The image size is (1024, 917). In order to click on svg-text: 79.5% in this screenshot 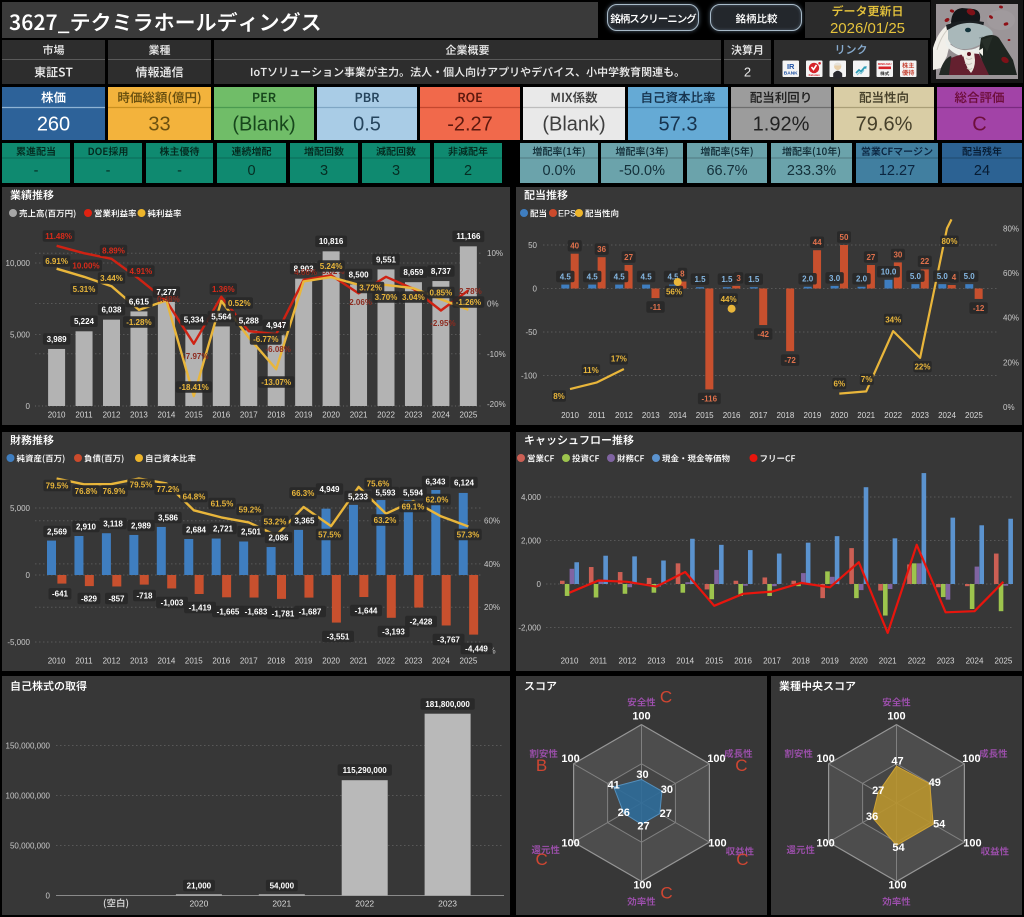, I will do `click(141, 484)`.